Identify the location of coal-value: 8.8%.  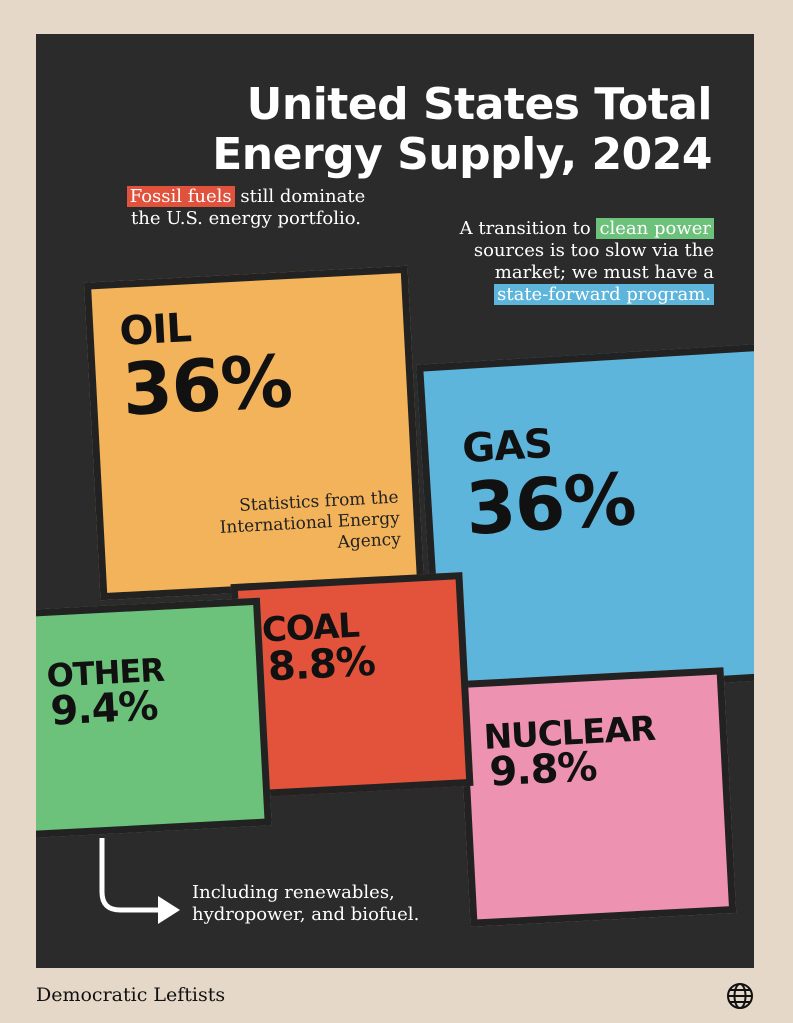
(321, 664).